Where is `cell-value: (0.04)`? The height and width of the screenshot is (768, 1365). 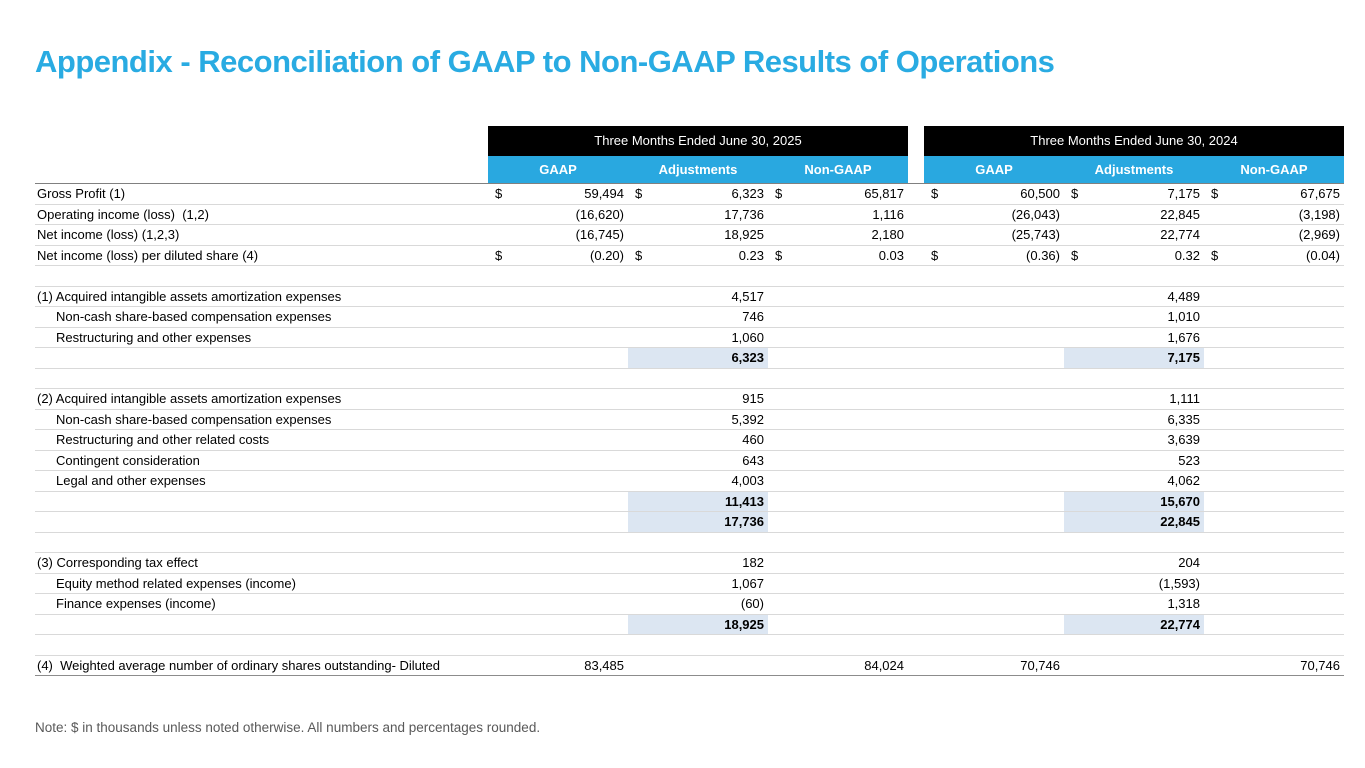 cell-value: (0.04) is located at coordinates (1323, 255).